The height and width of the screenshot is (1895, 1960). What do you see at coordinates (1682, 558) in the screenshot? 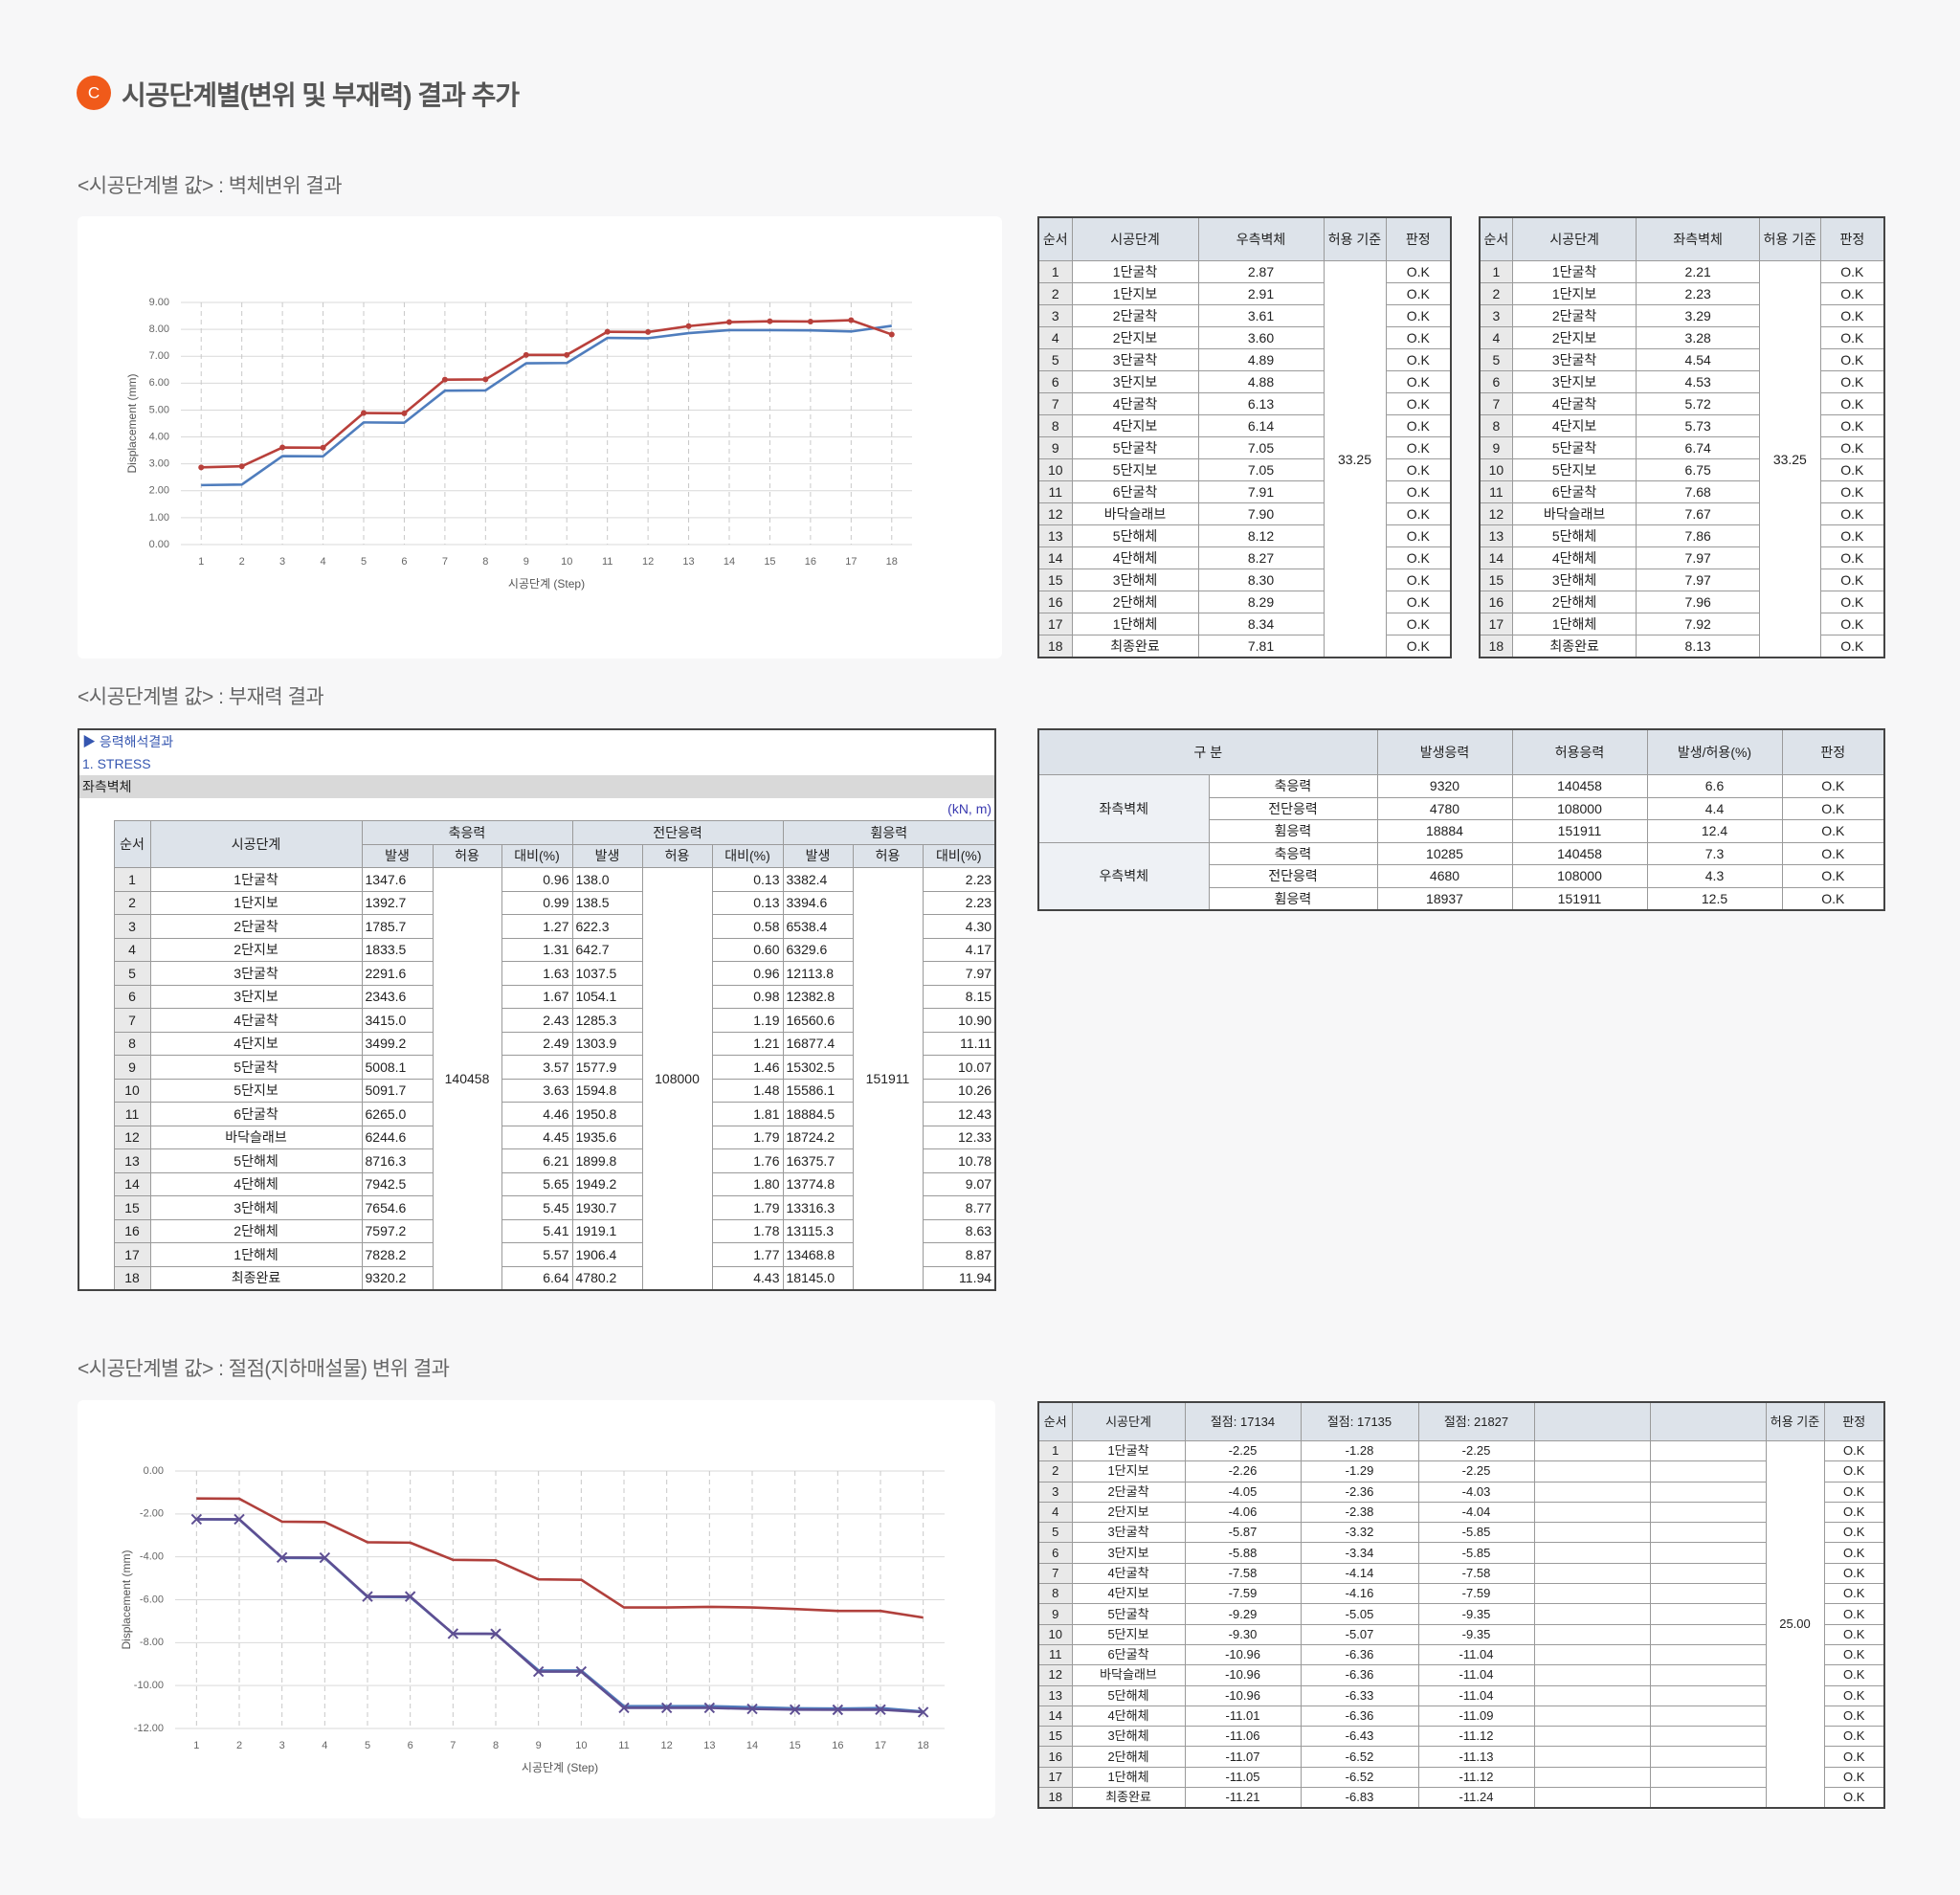
I see `row: 14 4단해체 7.97 O.K` at bounding box center [1682, 558].